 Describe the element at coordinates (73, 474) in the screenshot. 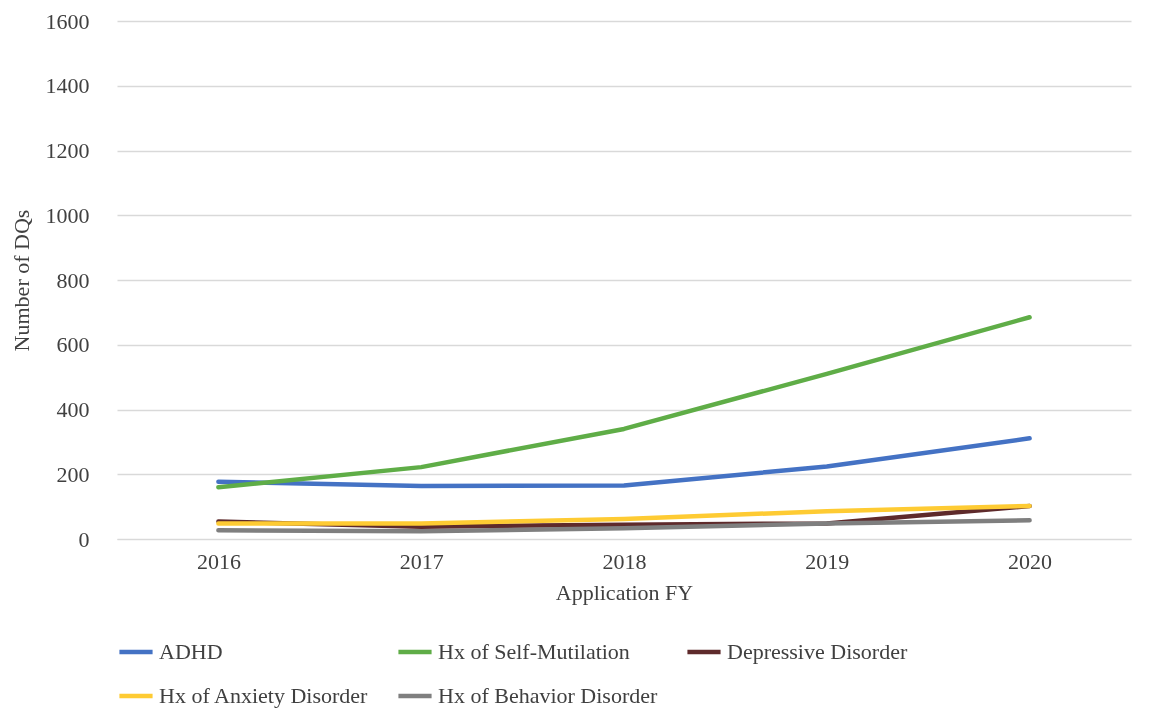

I see `y-tick-label: 200` at that location.